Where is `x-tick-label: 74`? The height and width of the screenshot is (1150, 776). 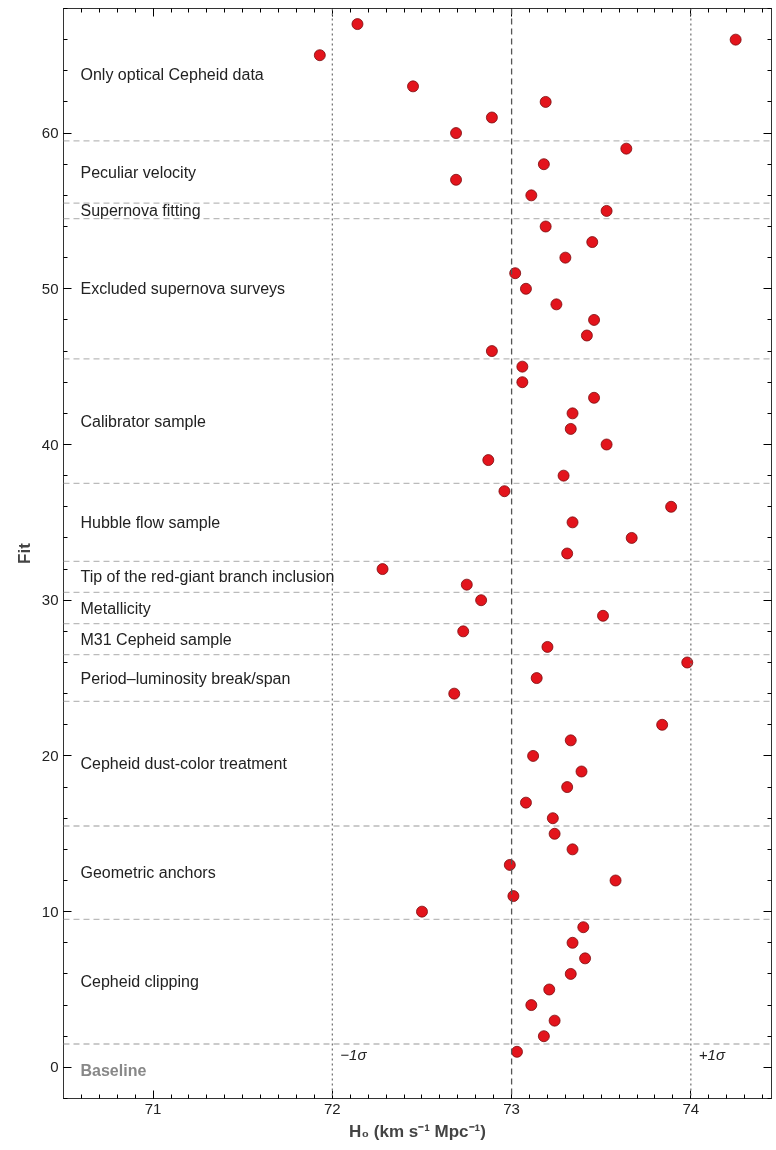 x-tick-label: 74 is located at coordinates (691, 1108).